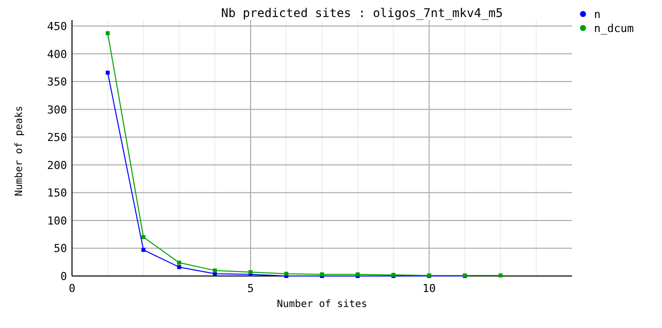 Image resolution: width=662 pixels, height=328 pixels. I want to click on y-tick-label: 350, so click(57, 82).